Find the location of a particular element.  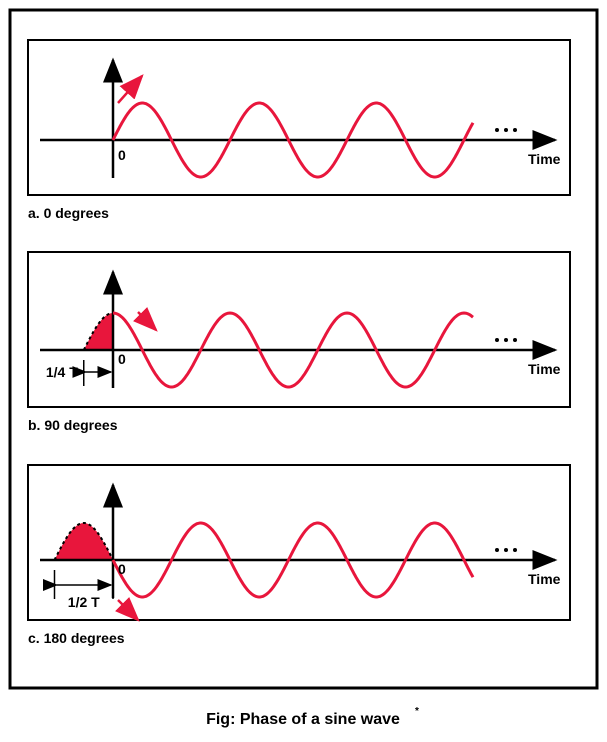

panel-caption: c. 180 degrees is located at coordinates (76, 638).